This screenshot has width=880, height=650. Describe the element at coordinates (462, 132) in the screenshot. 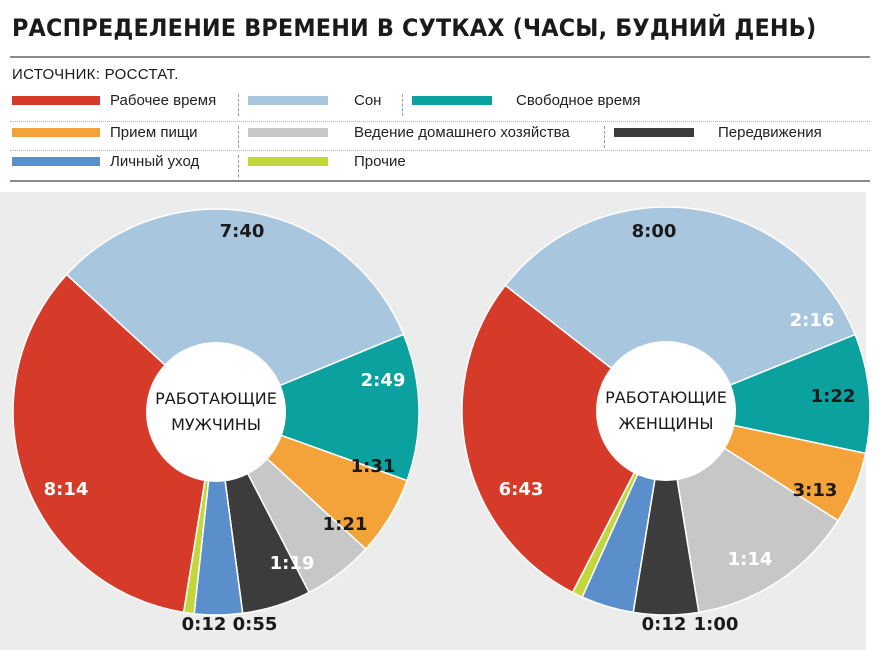

I see `legend-label-house: Ведение домашнего хозяйства` at that location.